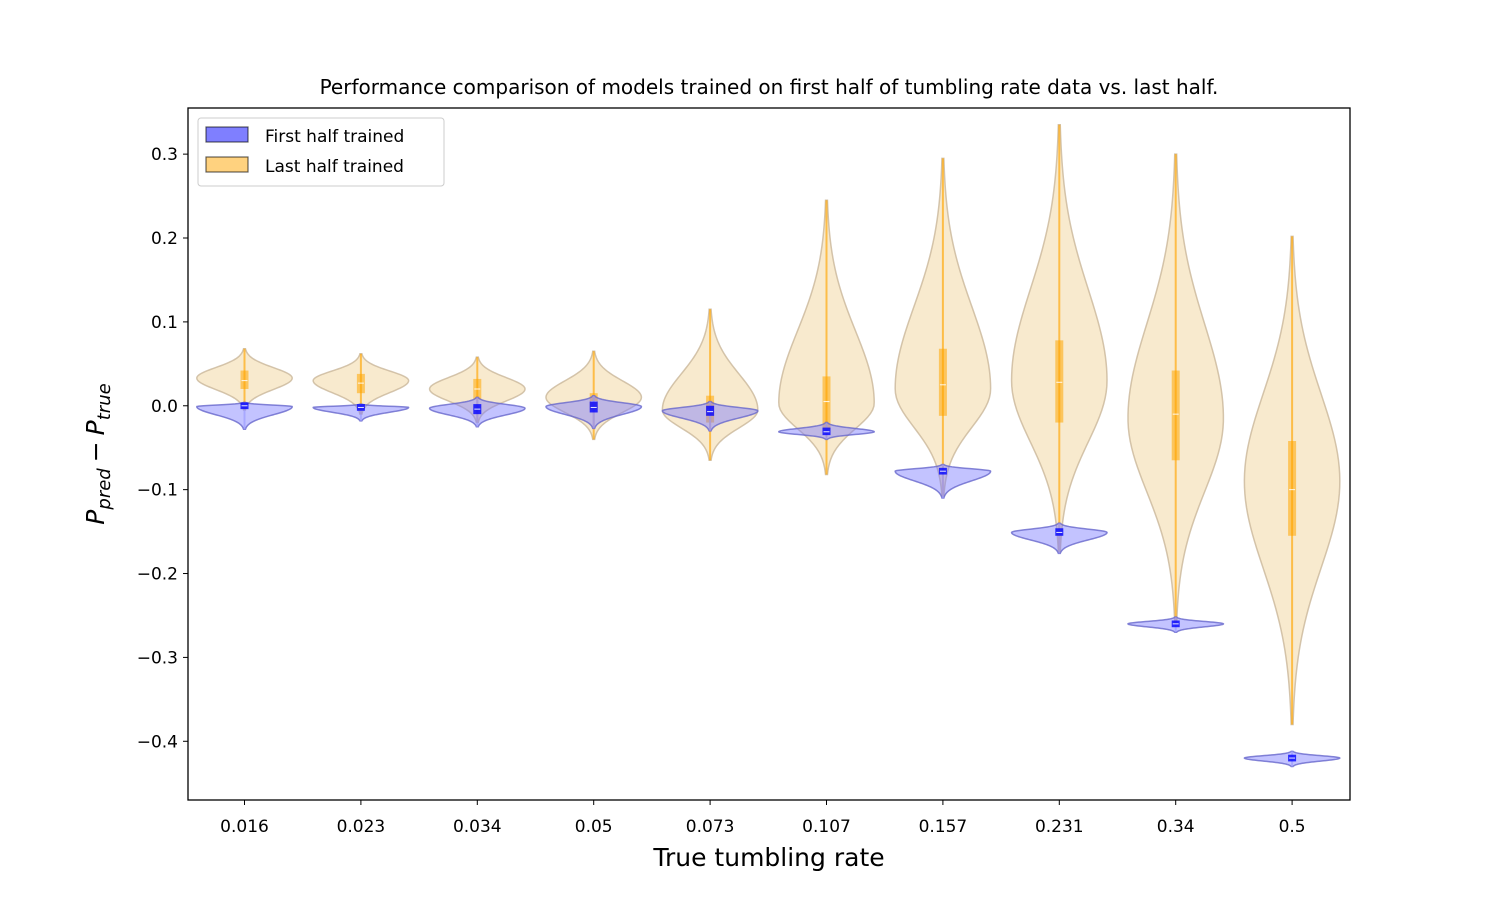 This screenshot has height=900, width=1500. What do you see at coordinates (162, 448) in the screenshot?
I see `y-axis: −0.4 −0.3 −0.2 −0.1 0.0 0.1 0.2 0.3` at bounding box center [162, 448].